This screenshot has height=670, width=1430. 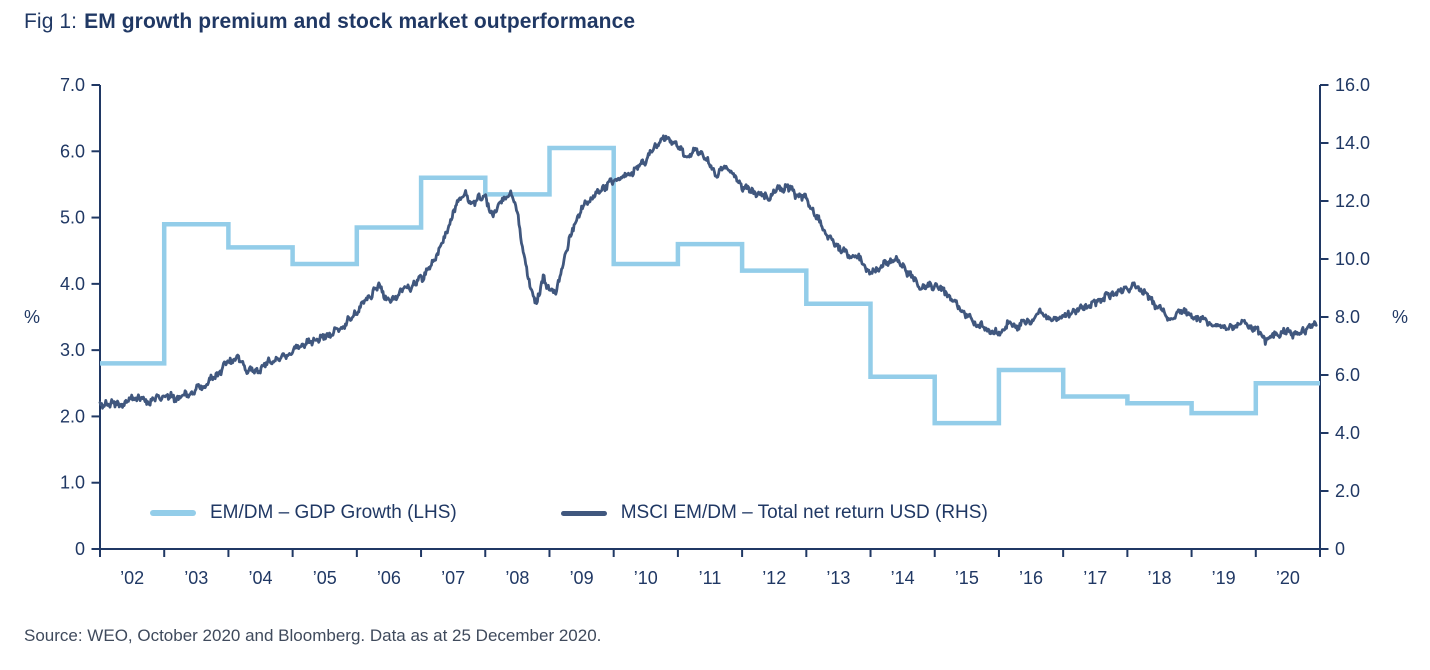 I want to click on right-axis-tick-label: 16.0, so click(x=1352, y=85).